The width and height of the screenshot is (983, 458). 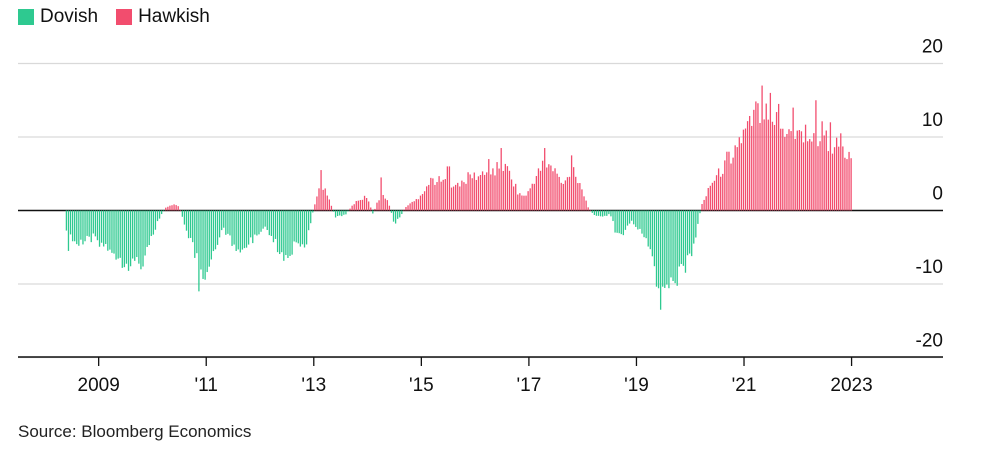 What do you see at coordinates (135, 431) in the screenshot?
I see `source-note: Source: Bloomberg Economics` at bounding box center [135, 431].